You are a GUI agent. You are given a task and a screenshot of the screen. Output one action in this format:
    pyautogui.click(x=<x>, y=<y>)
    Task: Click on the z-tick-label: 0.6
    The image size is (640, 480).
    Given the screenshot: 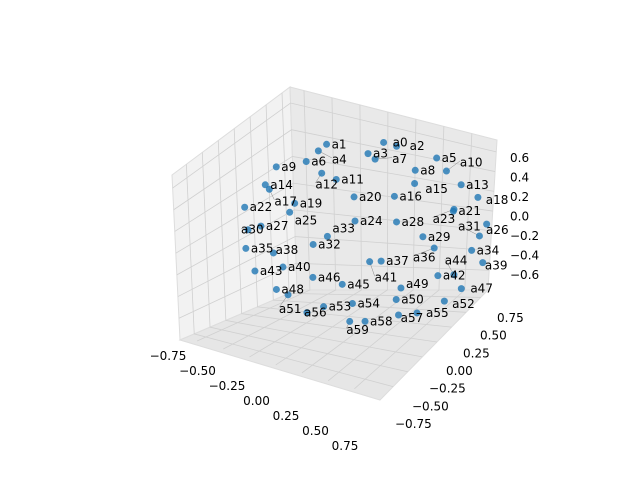 What is the action you would take?
    pyautogui.click(x=519, y=158)
    